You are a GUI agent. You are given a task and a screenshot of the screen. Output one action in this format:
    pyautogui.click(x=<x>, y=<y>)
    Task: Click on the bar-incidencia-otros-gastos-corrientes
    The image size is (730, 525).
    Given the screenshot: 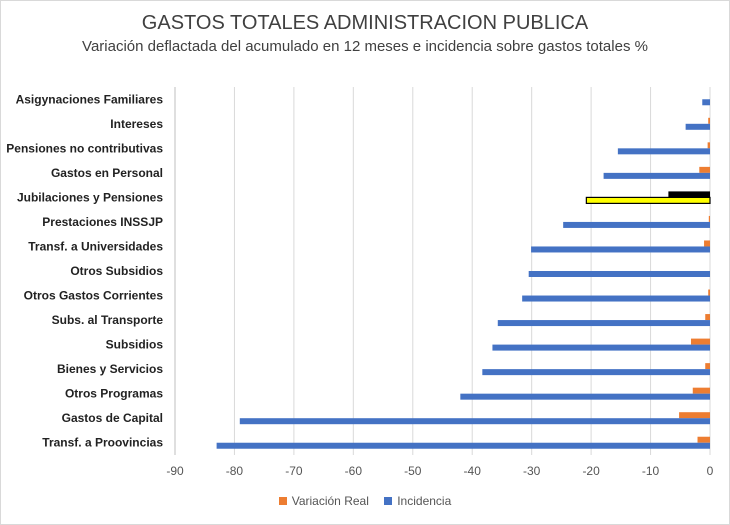 What is the action you would take?
    pyautogui.click(x=616, y=298)
    